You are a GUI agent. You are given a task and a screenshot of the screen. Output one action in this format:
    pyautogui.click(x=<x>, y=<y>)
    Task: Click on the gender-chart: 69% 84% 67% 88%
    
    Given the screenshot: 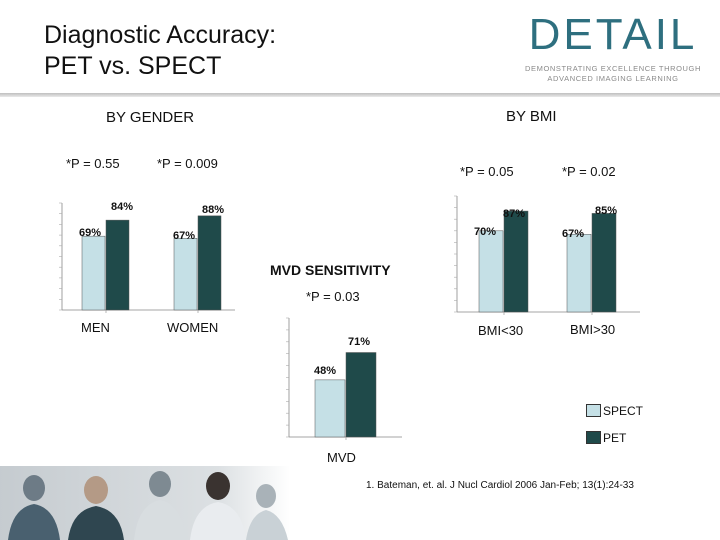 What is the action you would take?
    pyautogui.click(x=147, y=257)
    